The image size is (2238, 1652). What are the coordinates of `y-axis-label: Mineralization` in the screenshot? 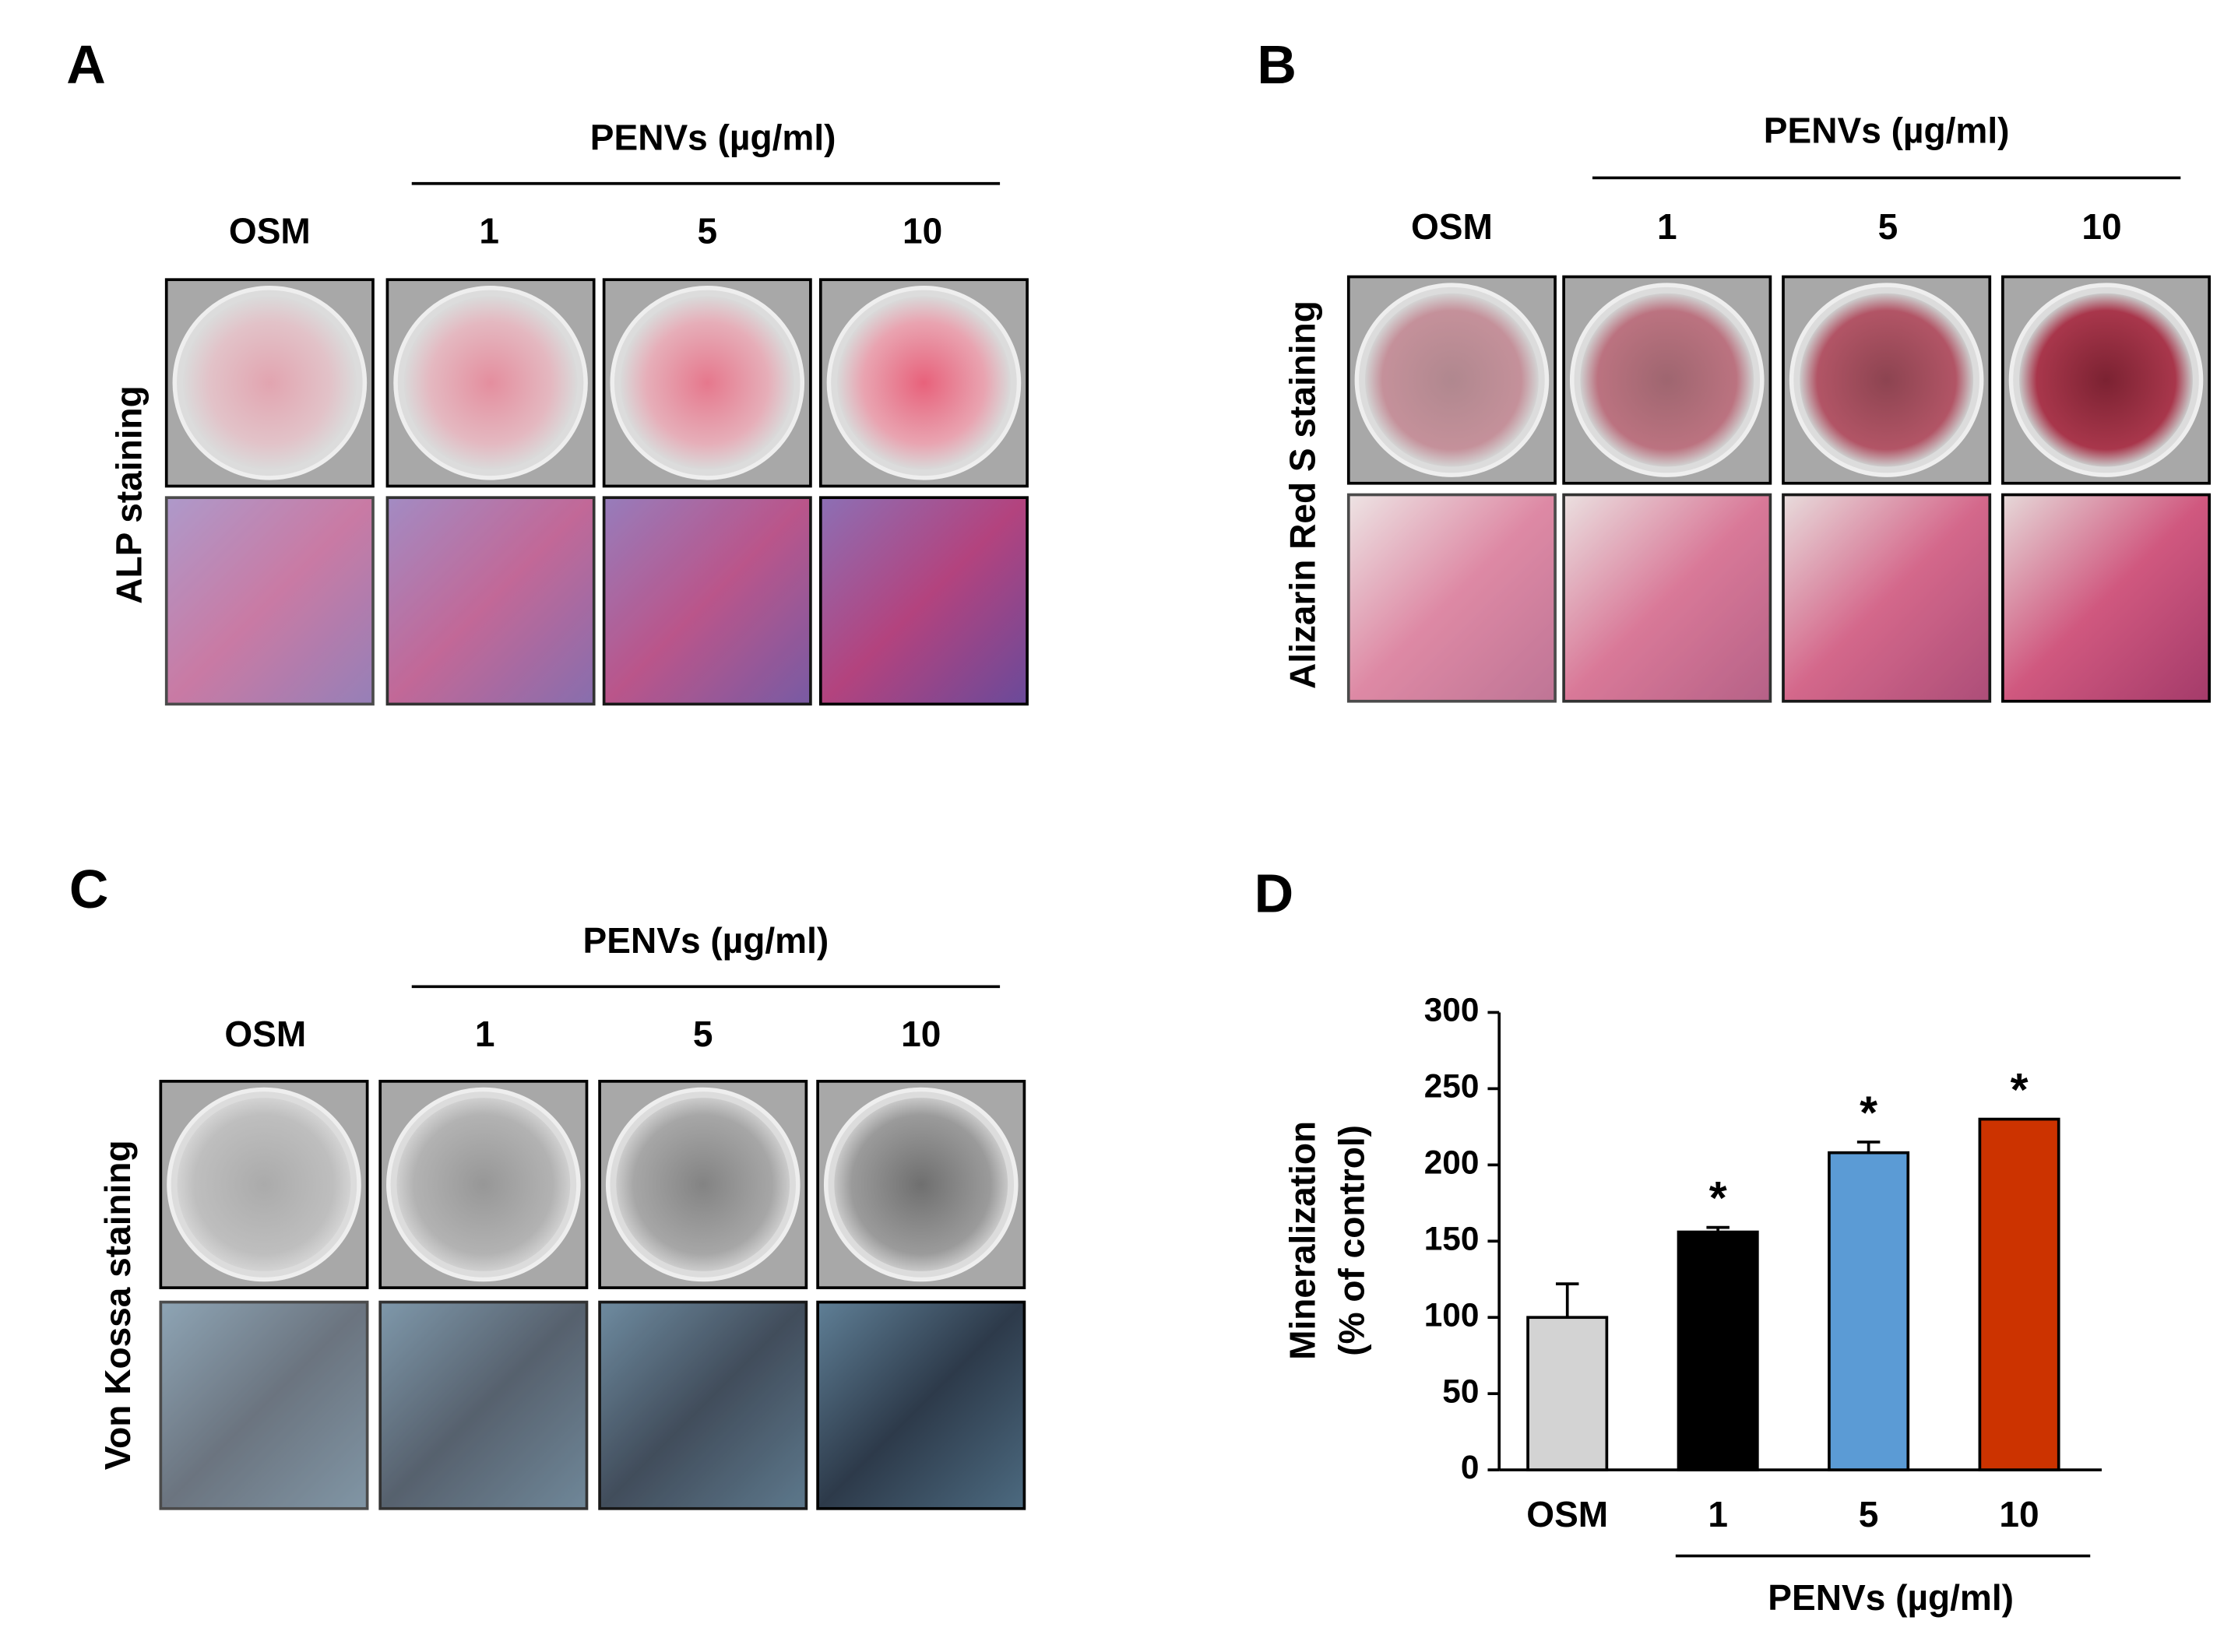 It's located at (1303, 1240).